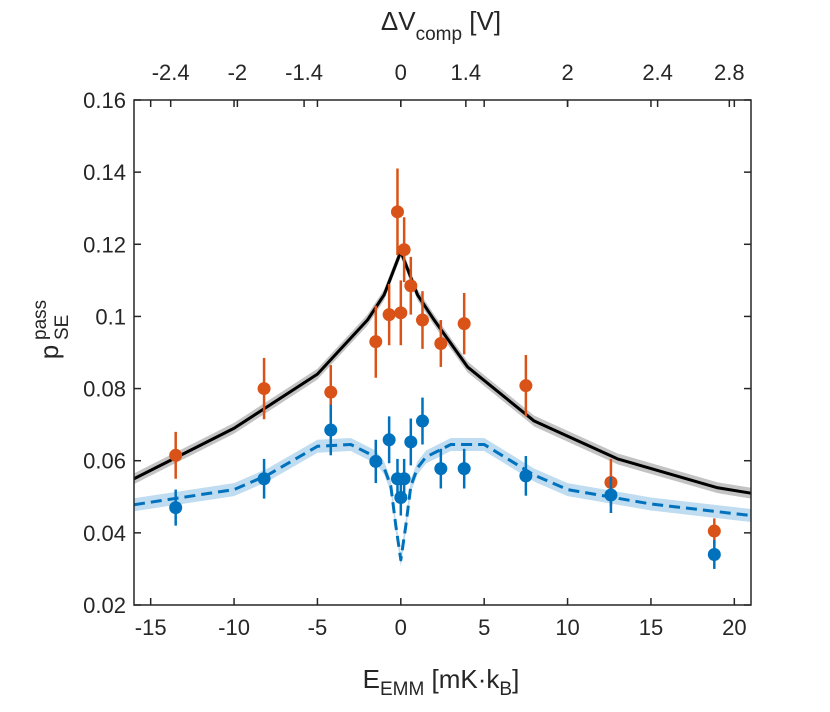  Describe the element at coordinates (110, 316) in the screenshot. I see `y-tick-label: 0.1` at that location.